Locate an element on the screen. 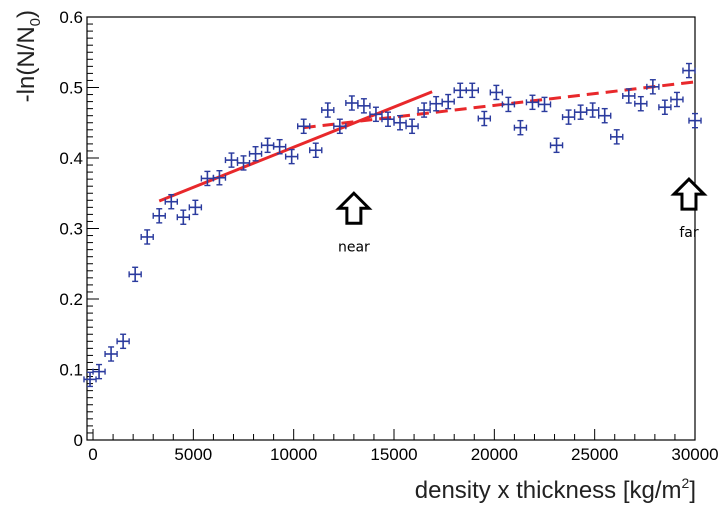  x-tick-label: 10000 is located at coordinates (293, 454).